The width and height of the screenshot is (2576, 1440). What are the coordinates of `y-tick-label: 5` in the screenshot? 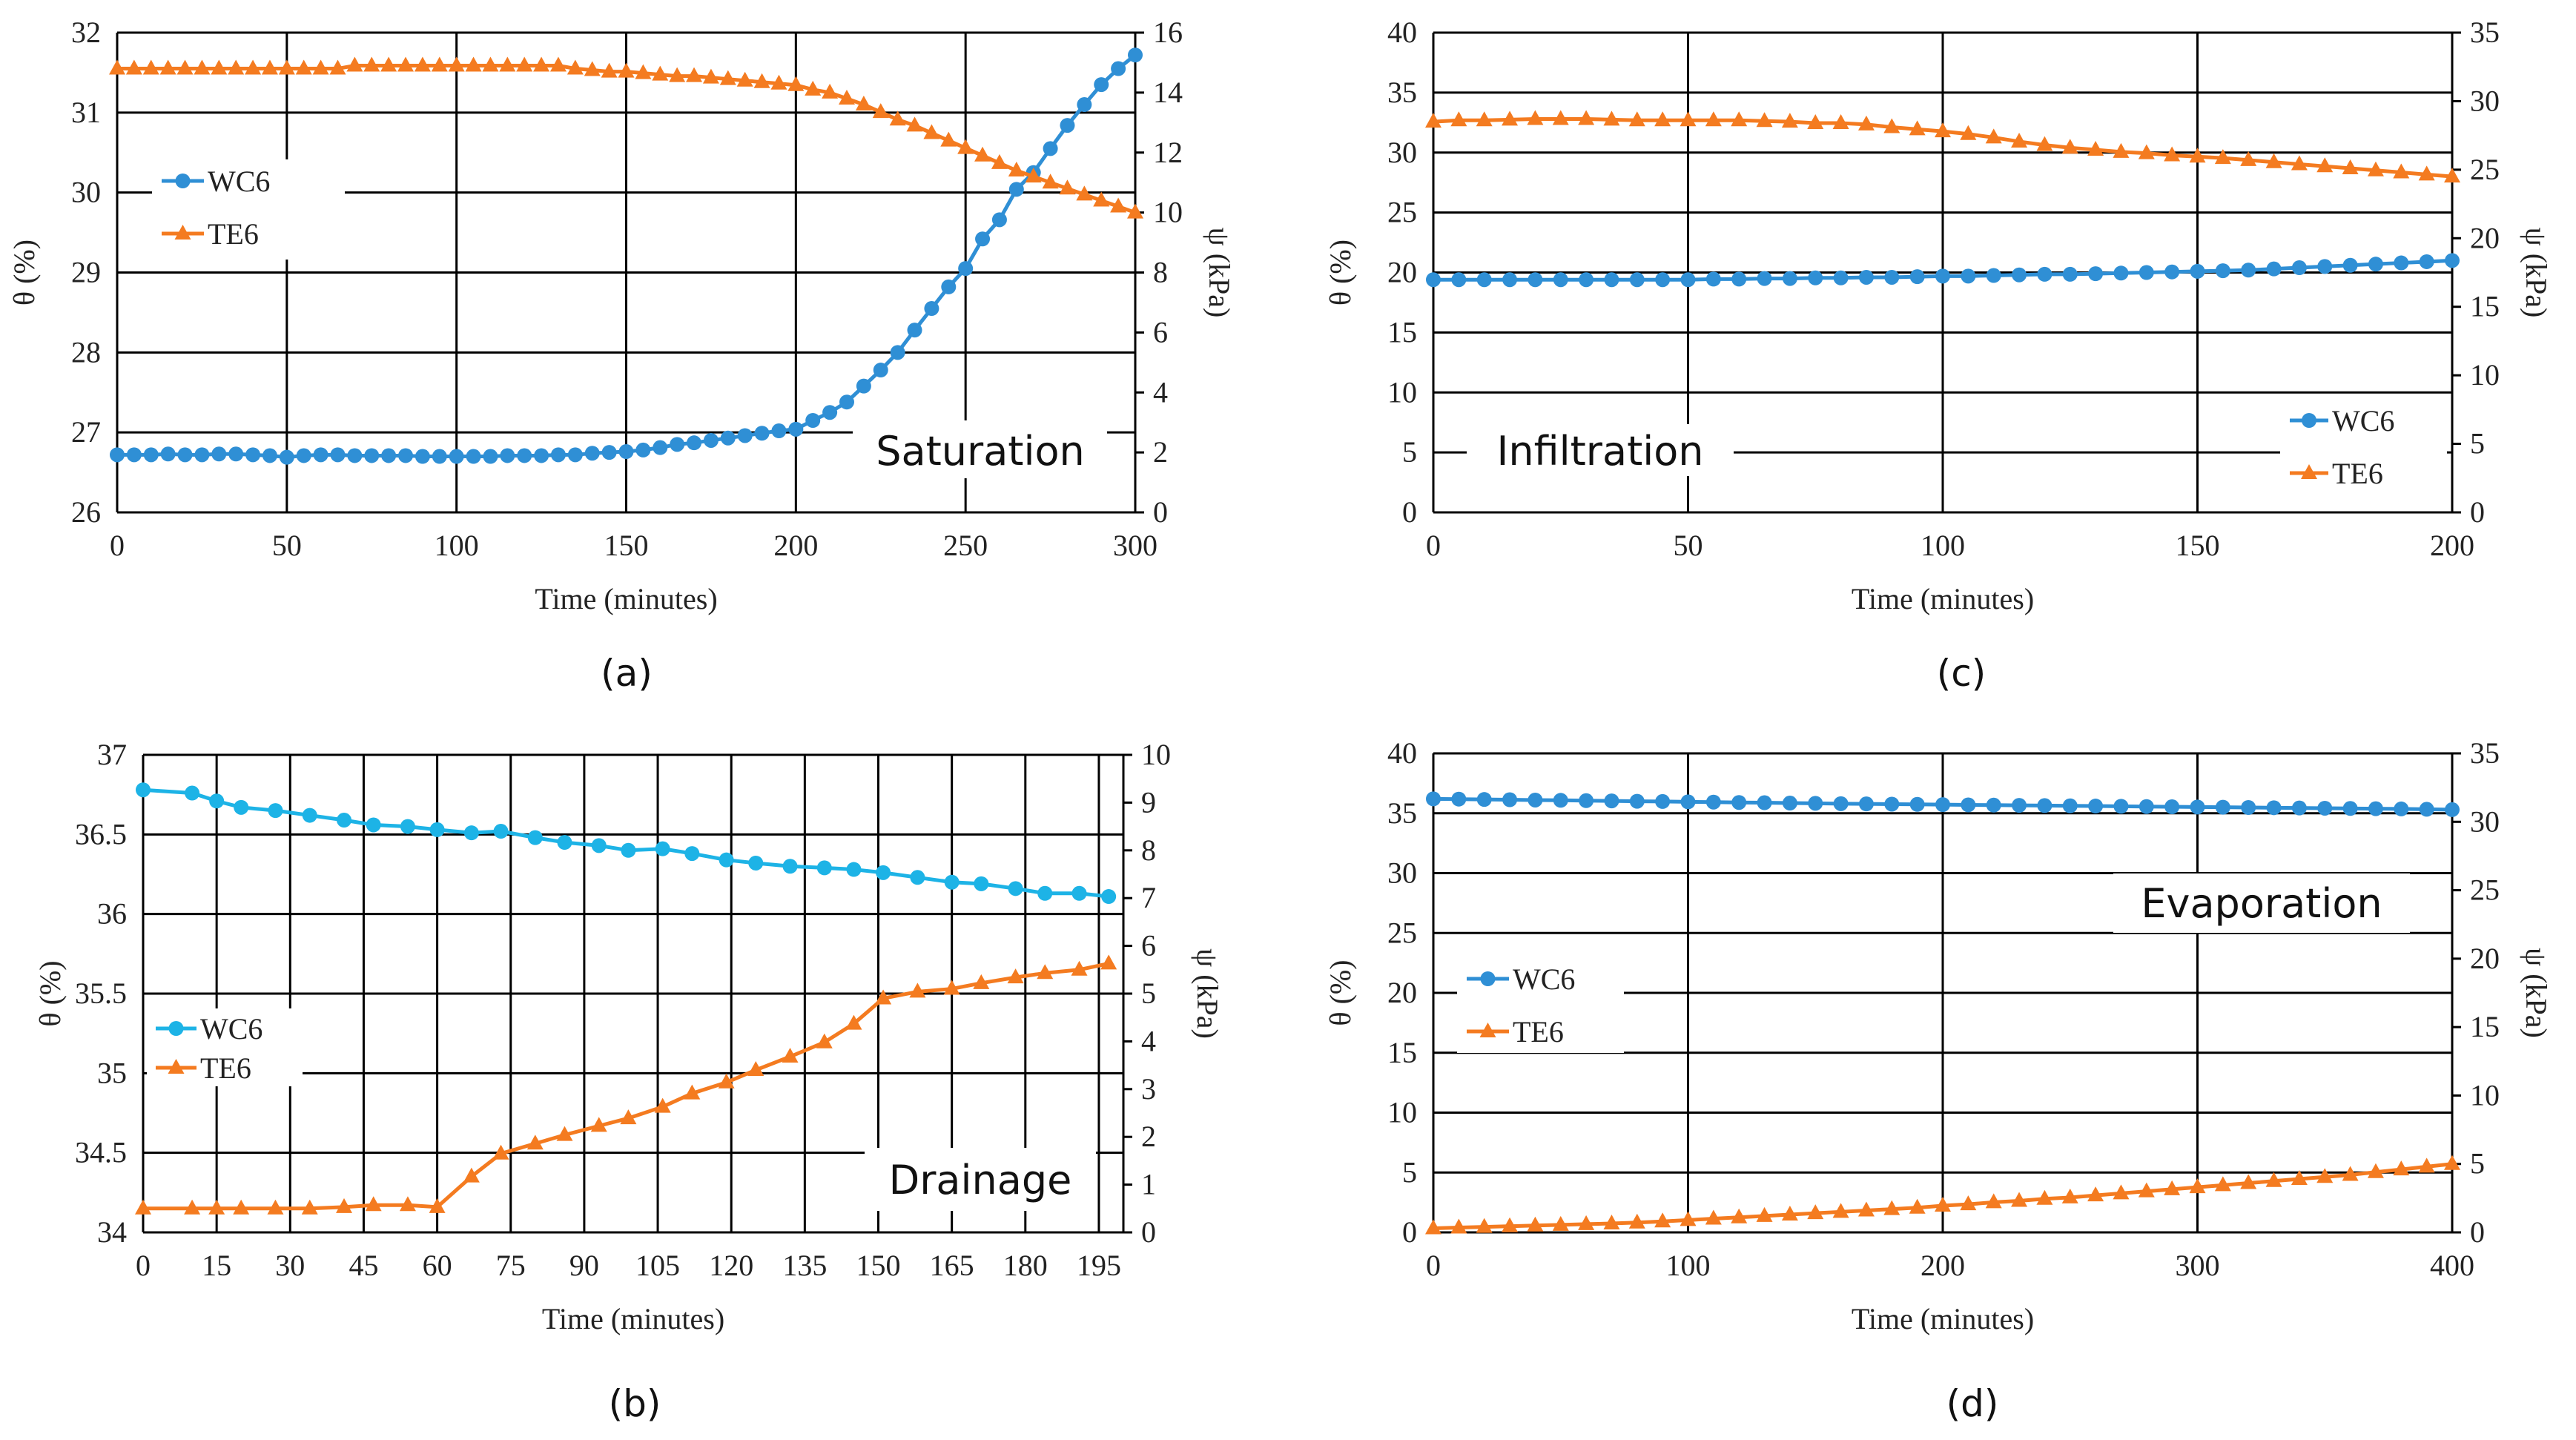 It's located at (1409, 452).